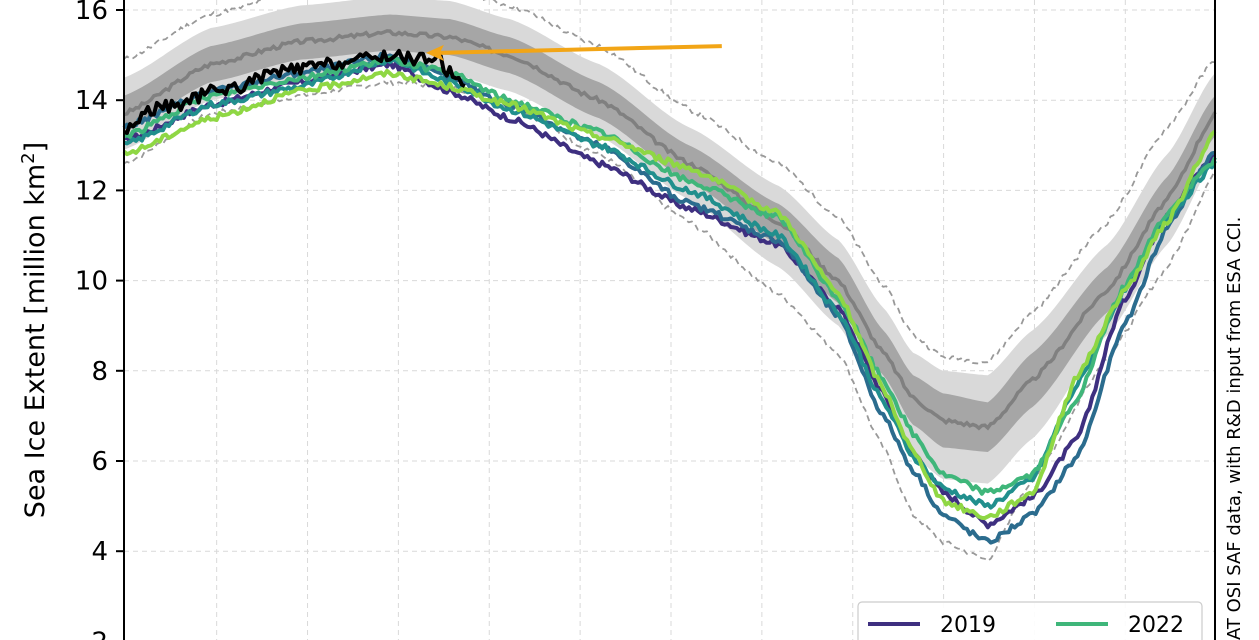 This screenshot has width=1259, height=640. Describe the element at coordinates (34, 330) in the screenshot. I see `y-axis-label: Sea Ice Extent [million km2]` at that location.